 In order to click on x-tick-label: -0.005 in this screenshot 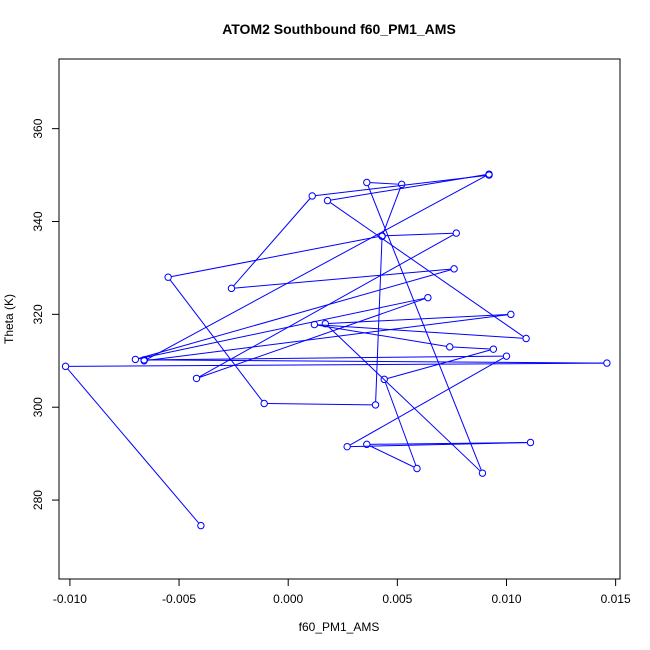, I will do `click(179, 599)`.